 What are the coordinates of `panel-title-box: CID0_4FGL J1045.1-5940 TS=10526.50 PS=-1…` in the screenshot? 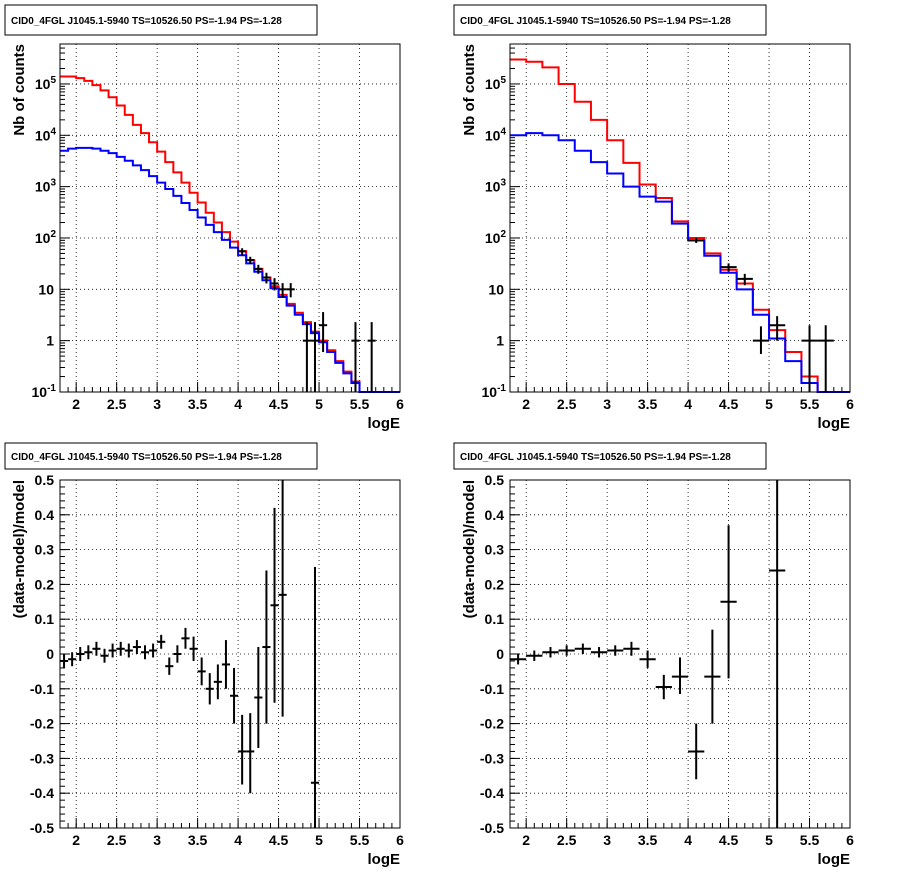 It's located at (161, 20).